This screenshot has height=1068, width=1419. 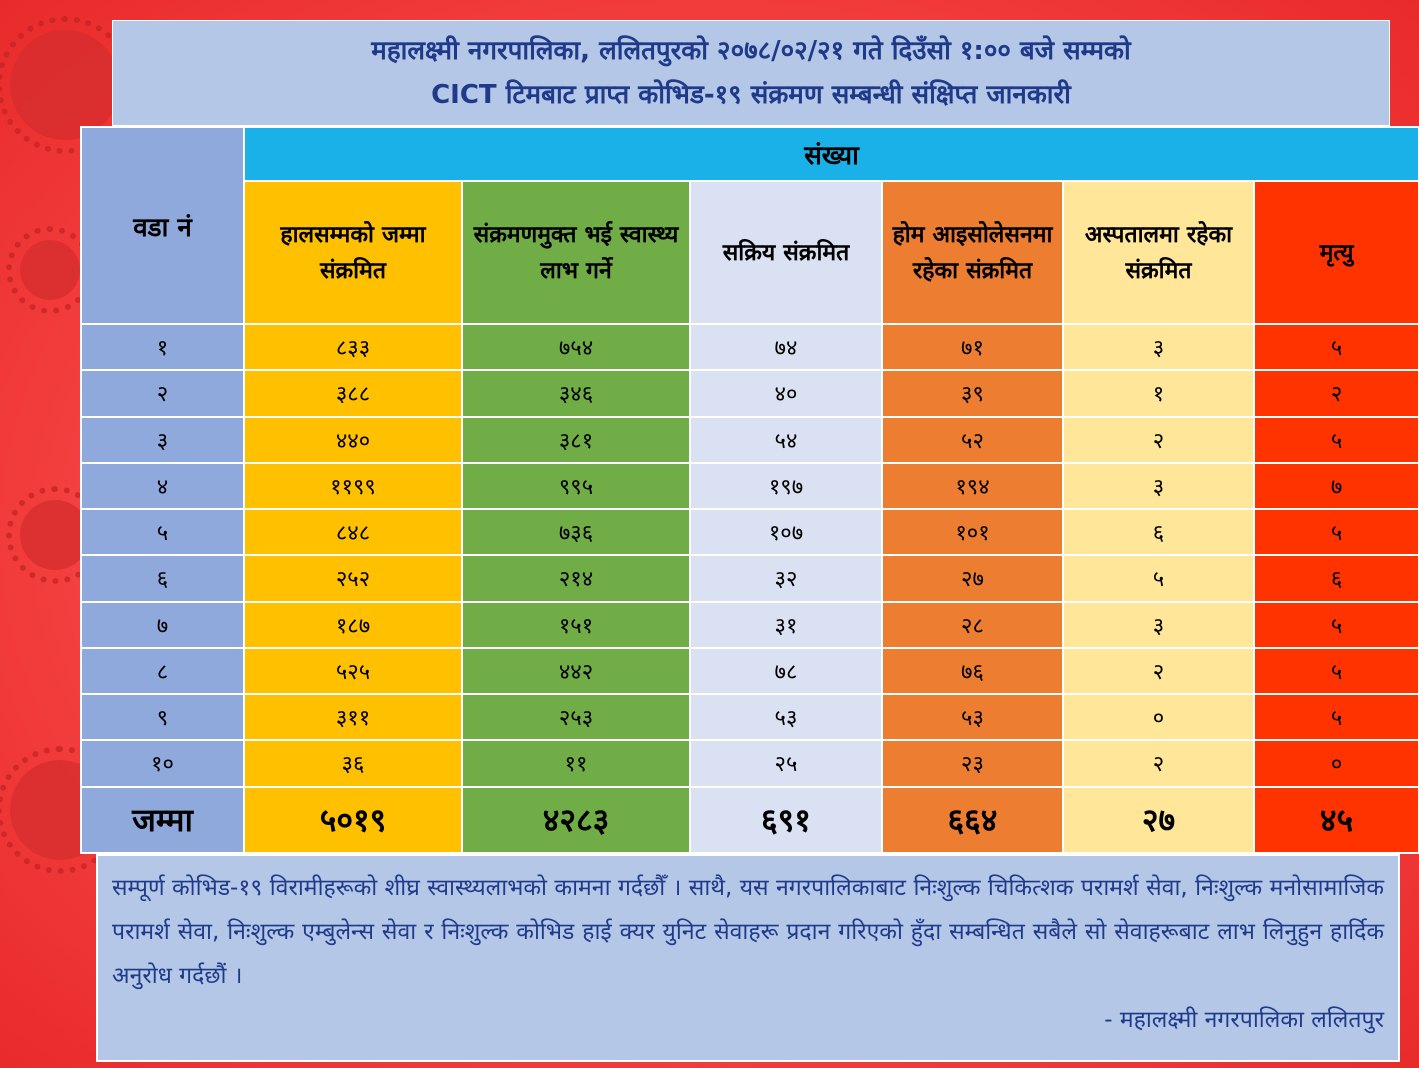 I want to click on ward-header: वडा नं, so click(x=162, y=225).